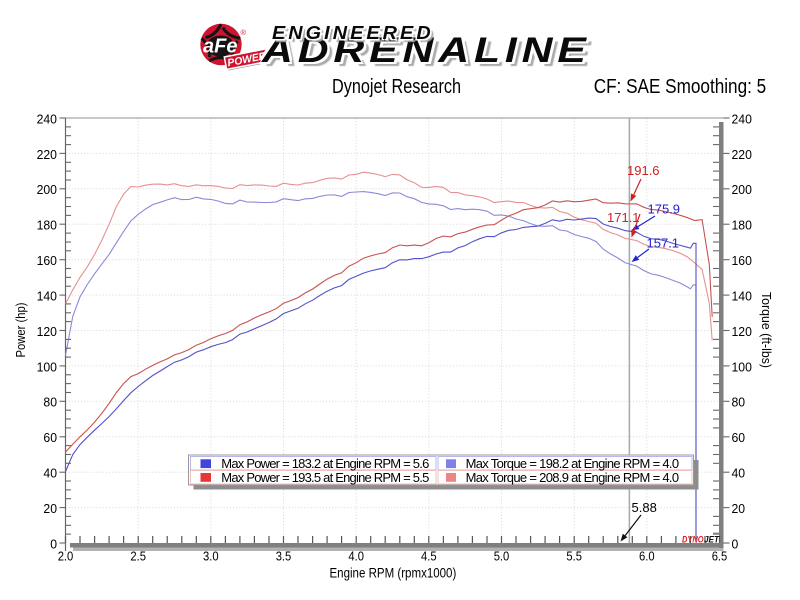  I want to click on svg-text: 157.1, so click(663, 243).